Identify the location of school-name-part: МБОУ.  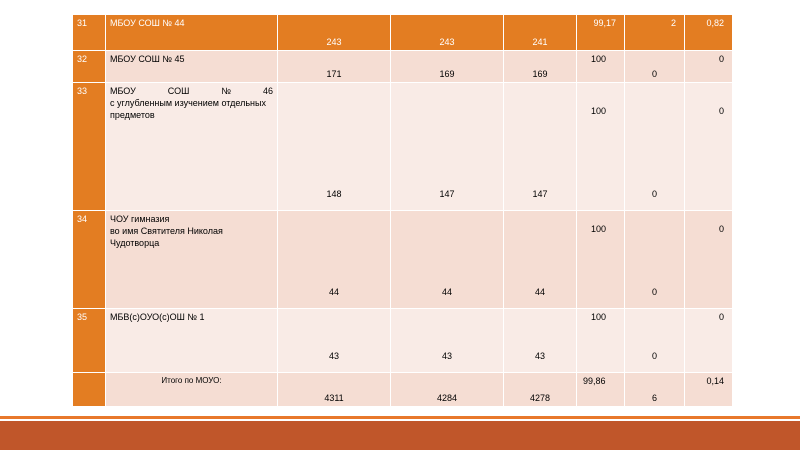
(123, 91).